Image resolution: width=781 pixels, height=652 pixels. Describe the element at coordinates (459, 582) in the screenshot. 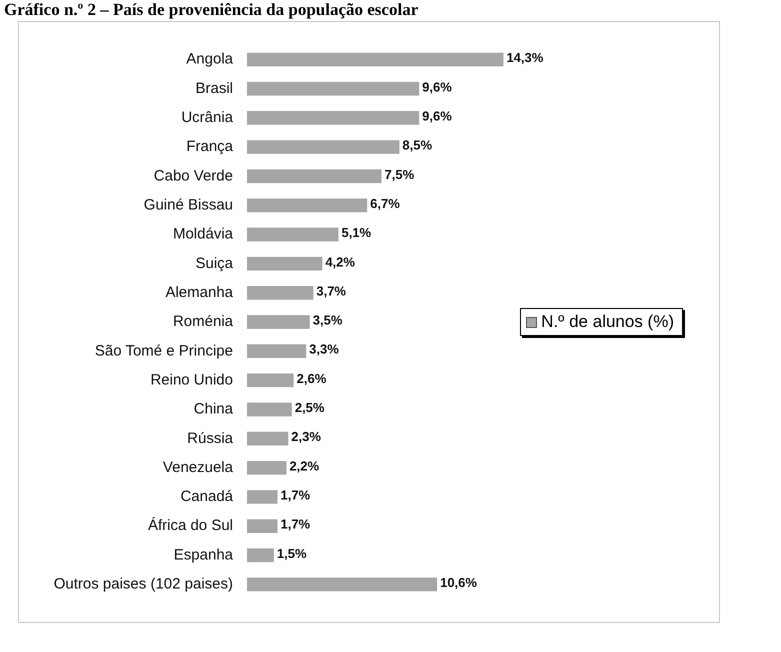

I see `data-label: 10,6%` at that location.